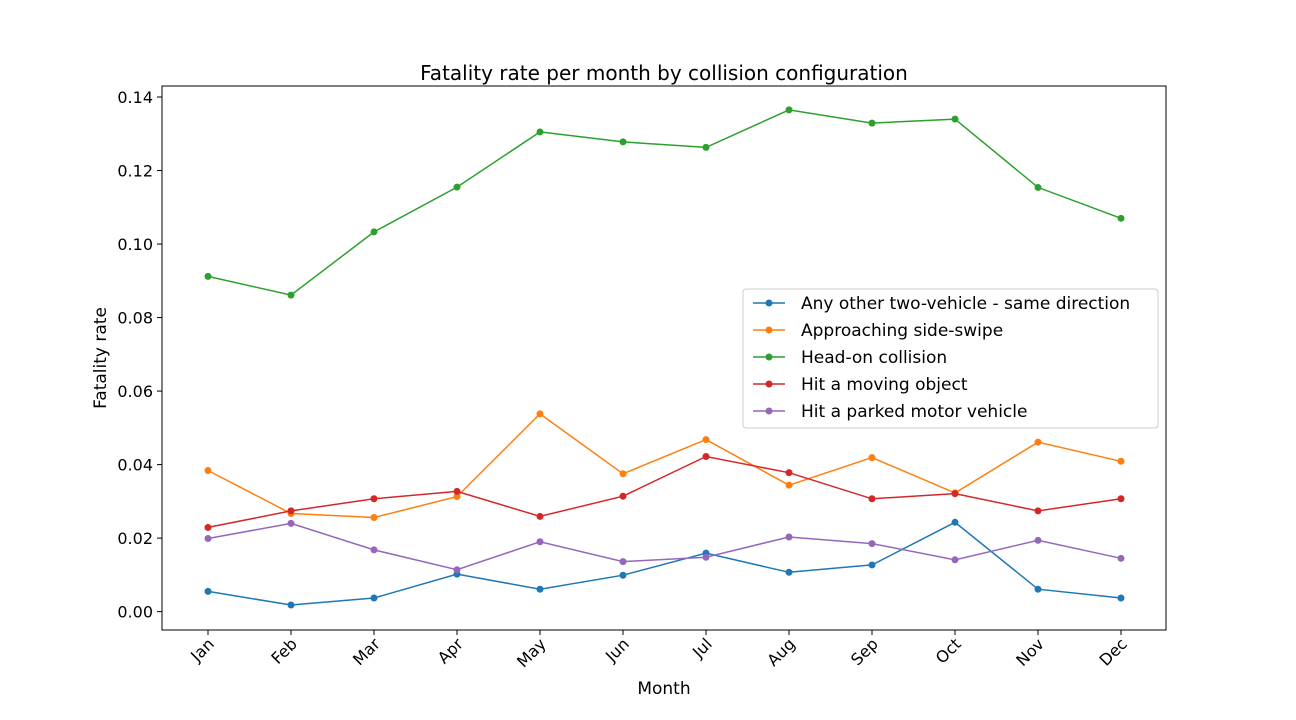 This screenshot has width=1296, height=720. Describe the element at coordinates (366, 651) in the screenshot. I see `x-tick-label: Mar` at that location.